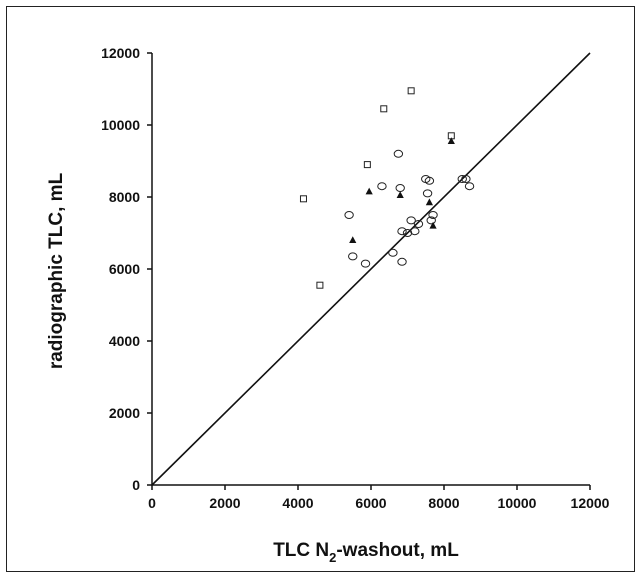 Image resolution: width=643 pixels, height=578 pixels. What do you see at coordinates (124, 341) in the screenshot?
I see `y-tick-label: 4000` at bounding box center [124, 341].